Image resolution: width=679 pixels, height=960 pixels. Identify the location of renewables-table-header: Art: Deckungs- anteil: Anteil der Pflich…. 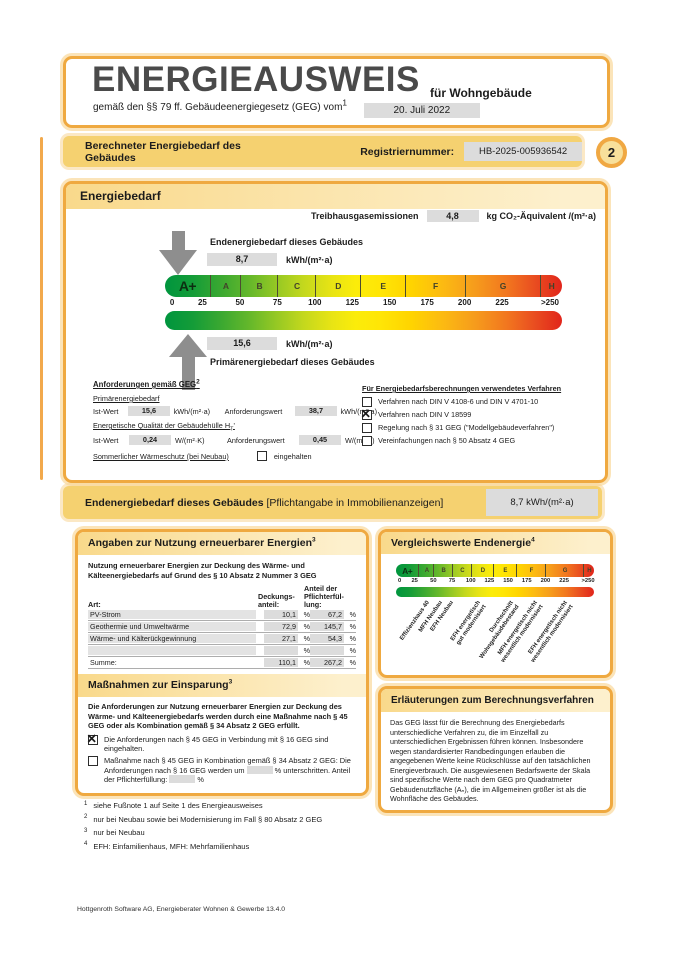
(222, 597).